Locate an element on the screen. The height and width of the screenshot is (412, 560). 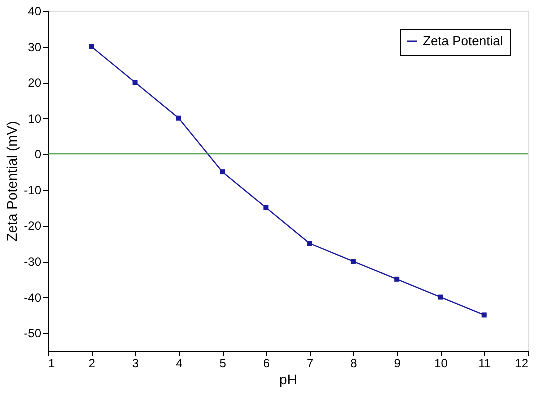
y-tick-label: -40 is located at coordinates (33, 297).